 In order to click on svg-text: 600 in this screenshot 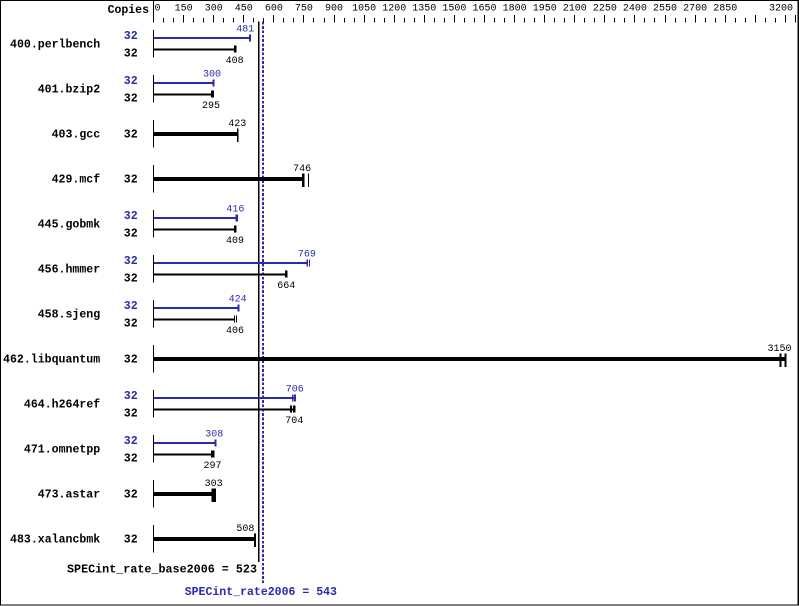, I will do `click(274, 8)`.